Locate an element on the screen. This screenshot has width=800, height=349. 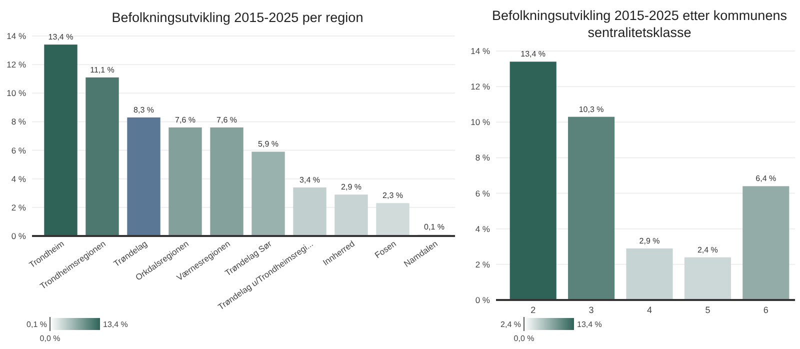
data-label: 3,4 % is located at coordinates (310, 179).